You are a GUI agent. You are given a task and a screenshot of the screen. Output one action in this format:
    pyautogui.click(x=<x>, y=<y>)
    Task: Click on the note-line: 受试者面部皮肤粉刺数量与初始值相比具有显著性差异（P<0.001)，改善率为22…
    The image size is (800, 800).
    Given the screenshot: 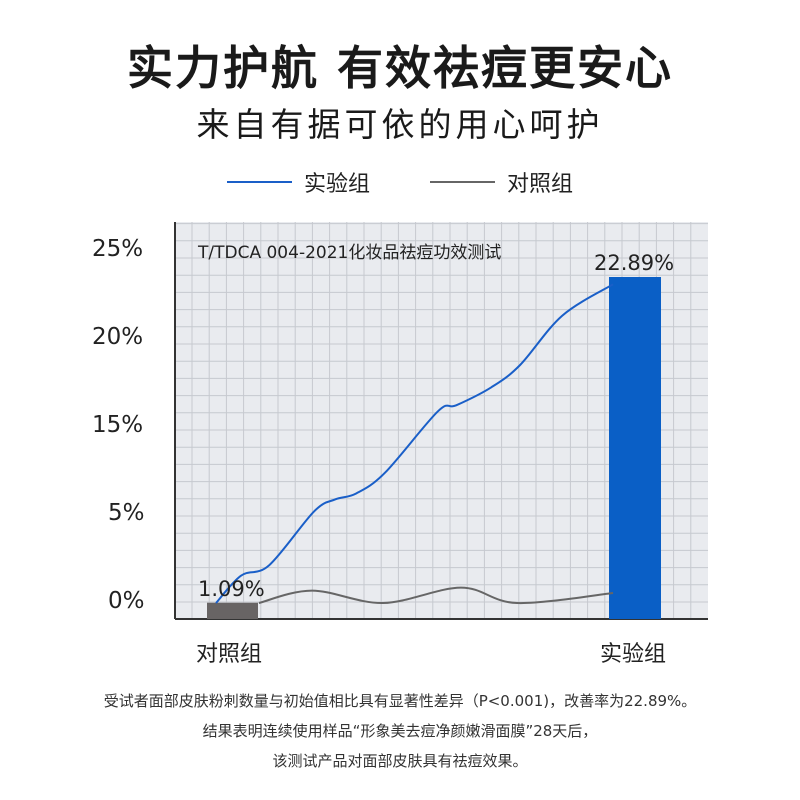 What is the action you would take?
    pyautogui.click(x=400, y=701)
    